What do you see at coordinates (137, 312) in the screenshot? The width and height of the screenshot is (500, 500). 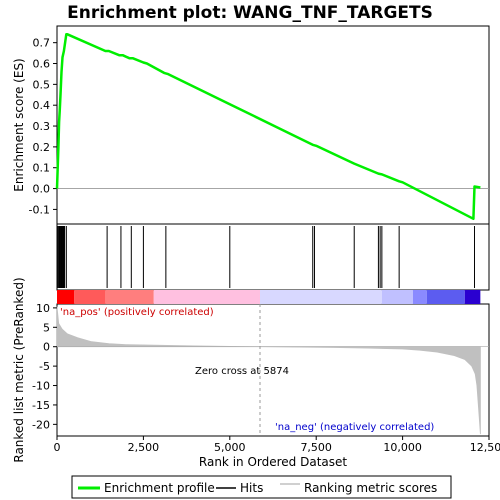 I see `pos-correlated-label: 'na_pos' (positively correlated)` at bounding box center [137, 312].